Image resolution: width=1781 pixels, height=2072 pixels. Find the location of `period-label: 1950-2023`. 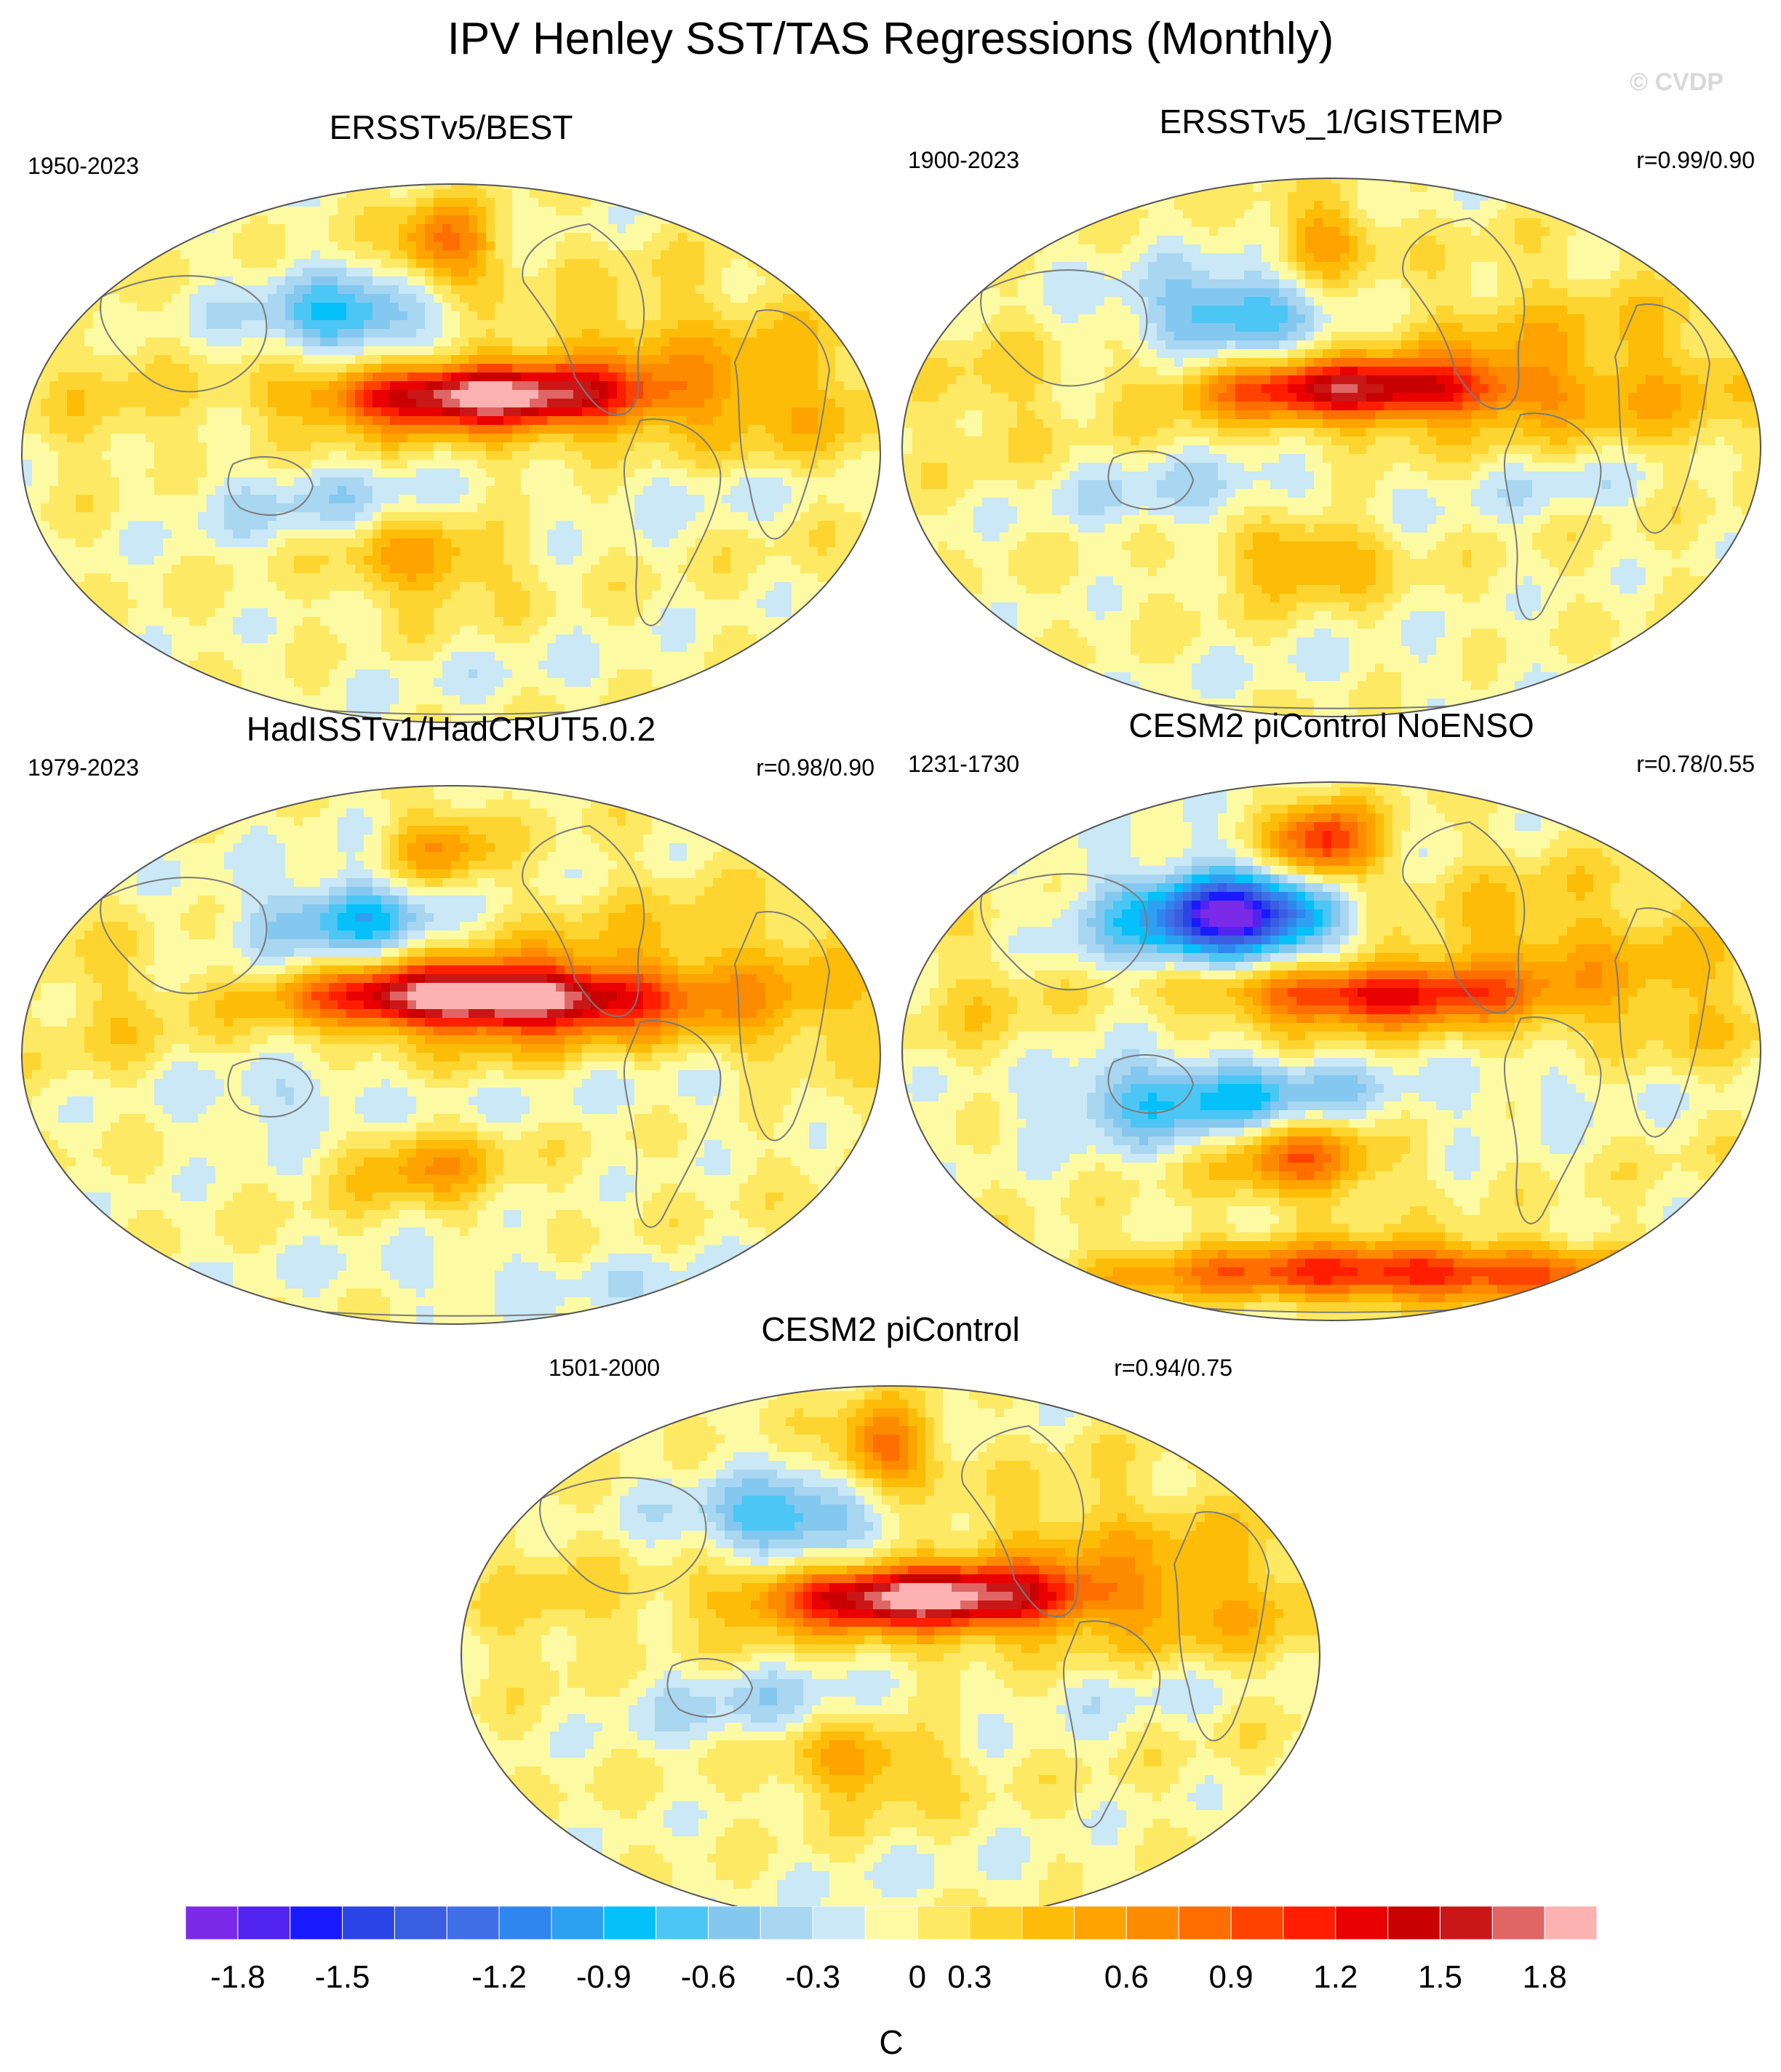

period-label: 1950-2023 is located at coordinates (83, 166).